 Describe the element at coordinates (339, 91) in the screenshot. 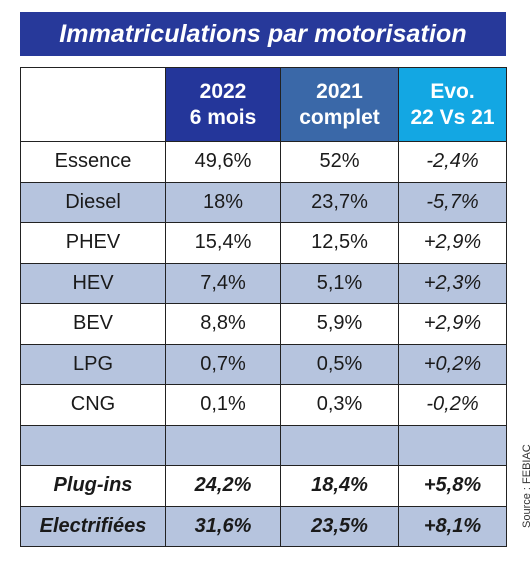

I see `header-2021-year: 2021` at that location.